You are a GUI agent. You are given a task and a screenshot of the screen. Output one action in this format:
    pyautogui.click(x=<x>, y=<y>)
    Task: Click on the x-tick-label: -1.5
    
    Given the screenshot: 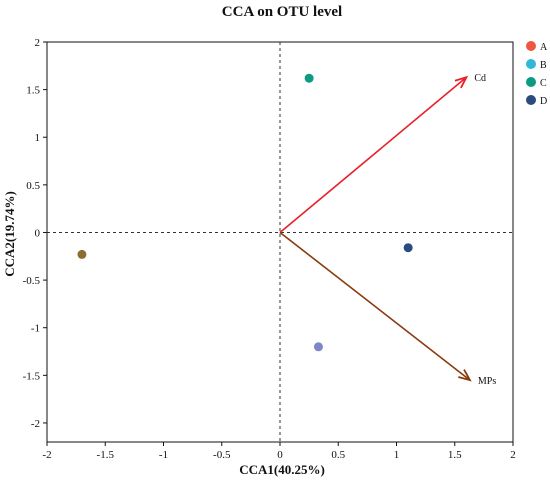 What is the action you would take?
    pyautogui.click(x=106, y=455)
    